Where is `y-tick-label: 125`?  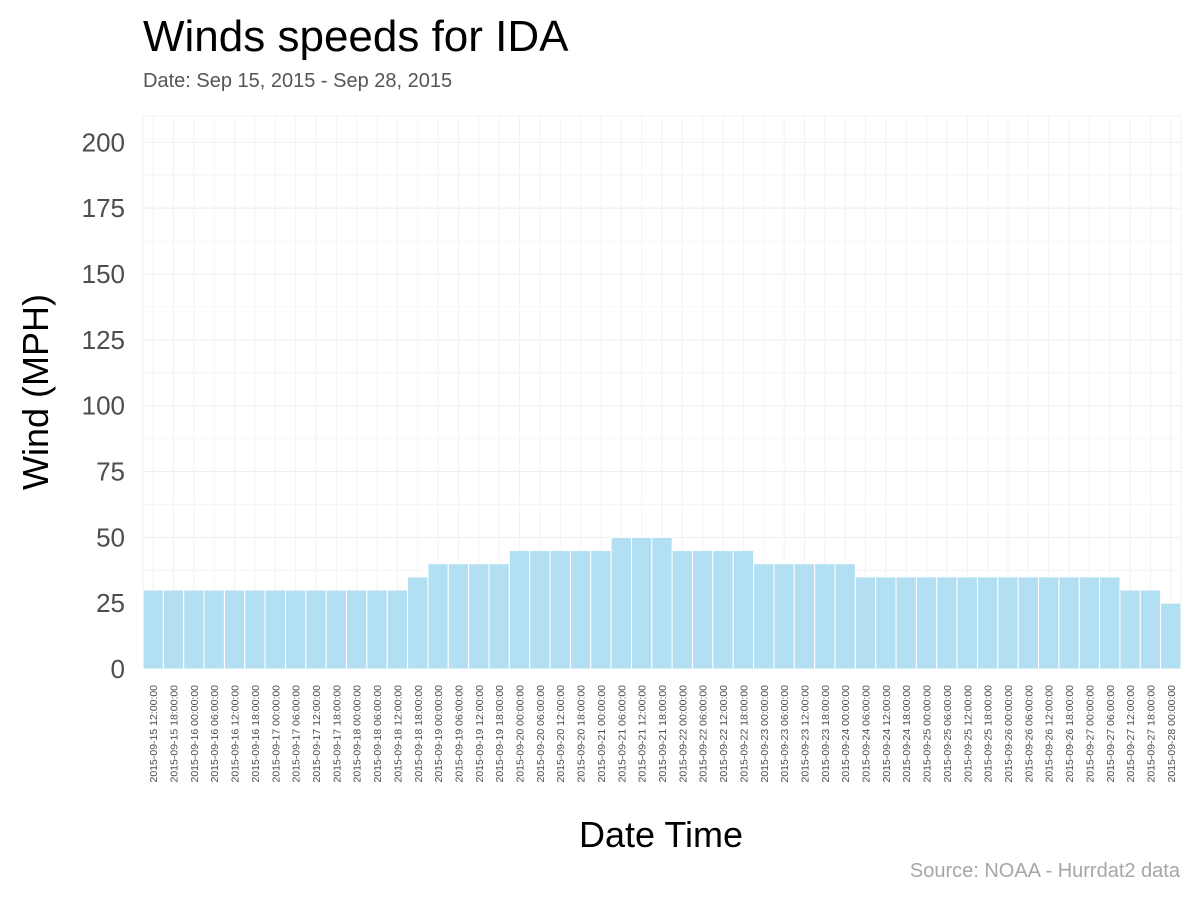
y-tick-label: 125 is located at coordinates (103, 340).